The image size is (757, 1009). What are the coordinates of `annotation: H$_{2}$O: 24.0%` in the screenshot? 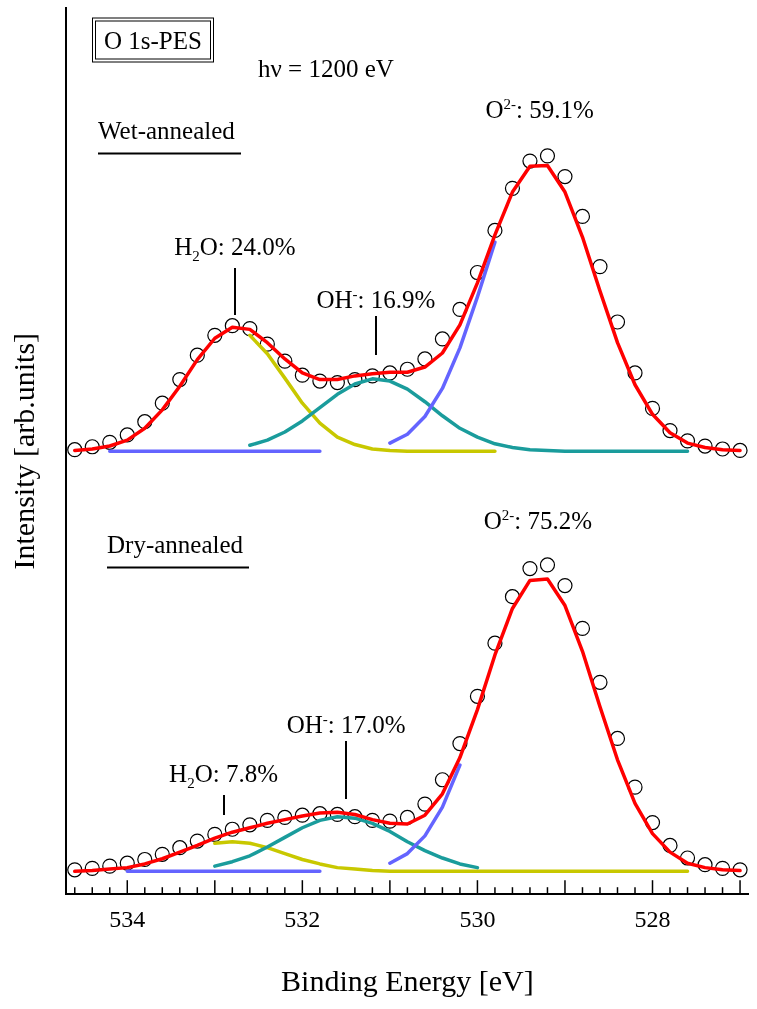 It's located at (235, 249).